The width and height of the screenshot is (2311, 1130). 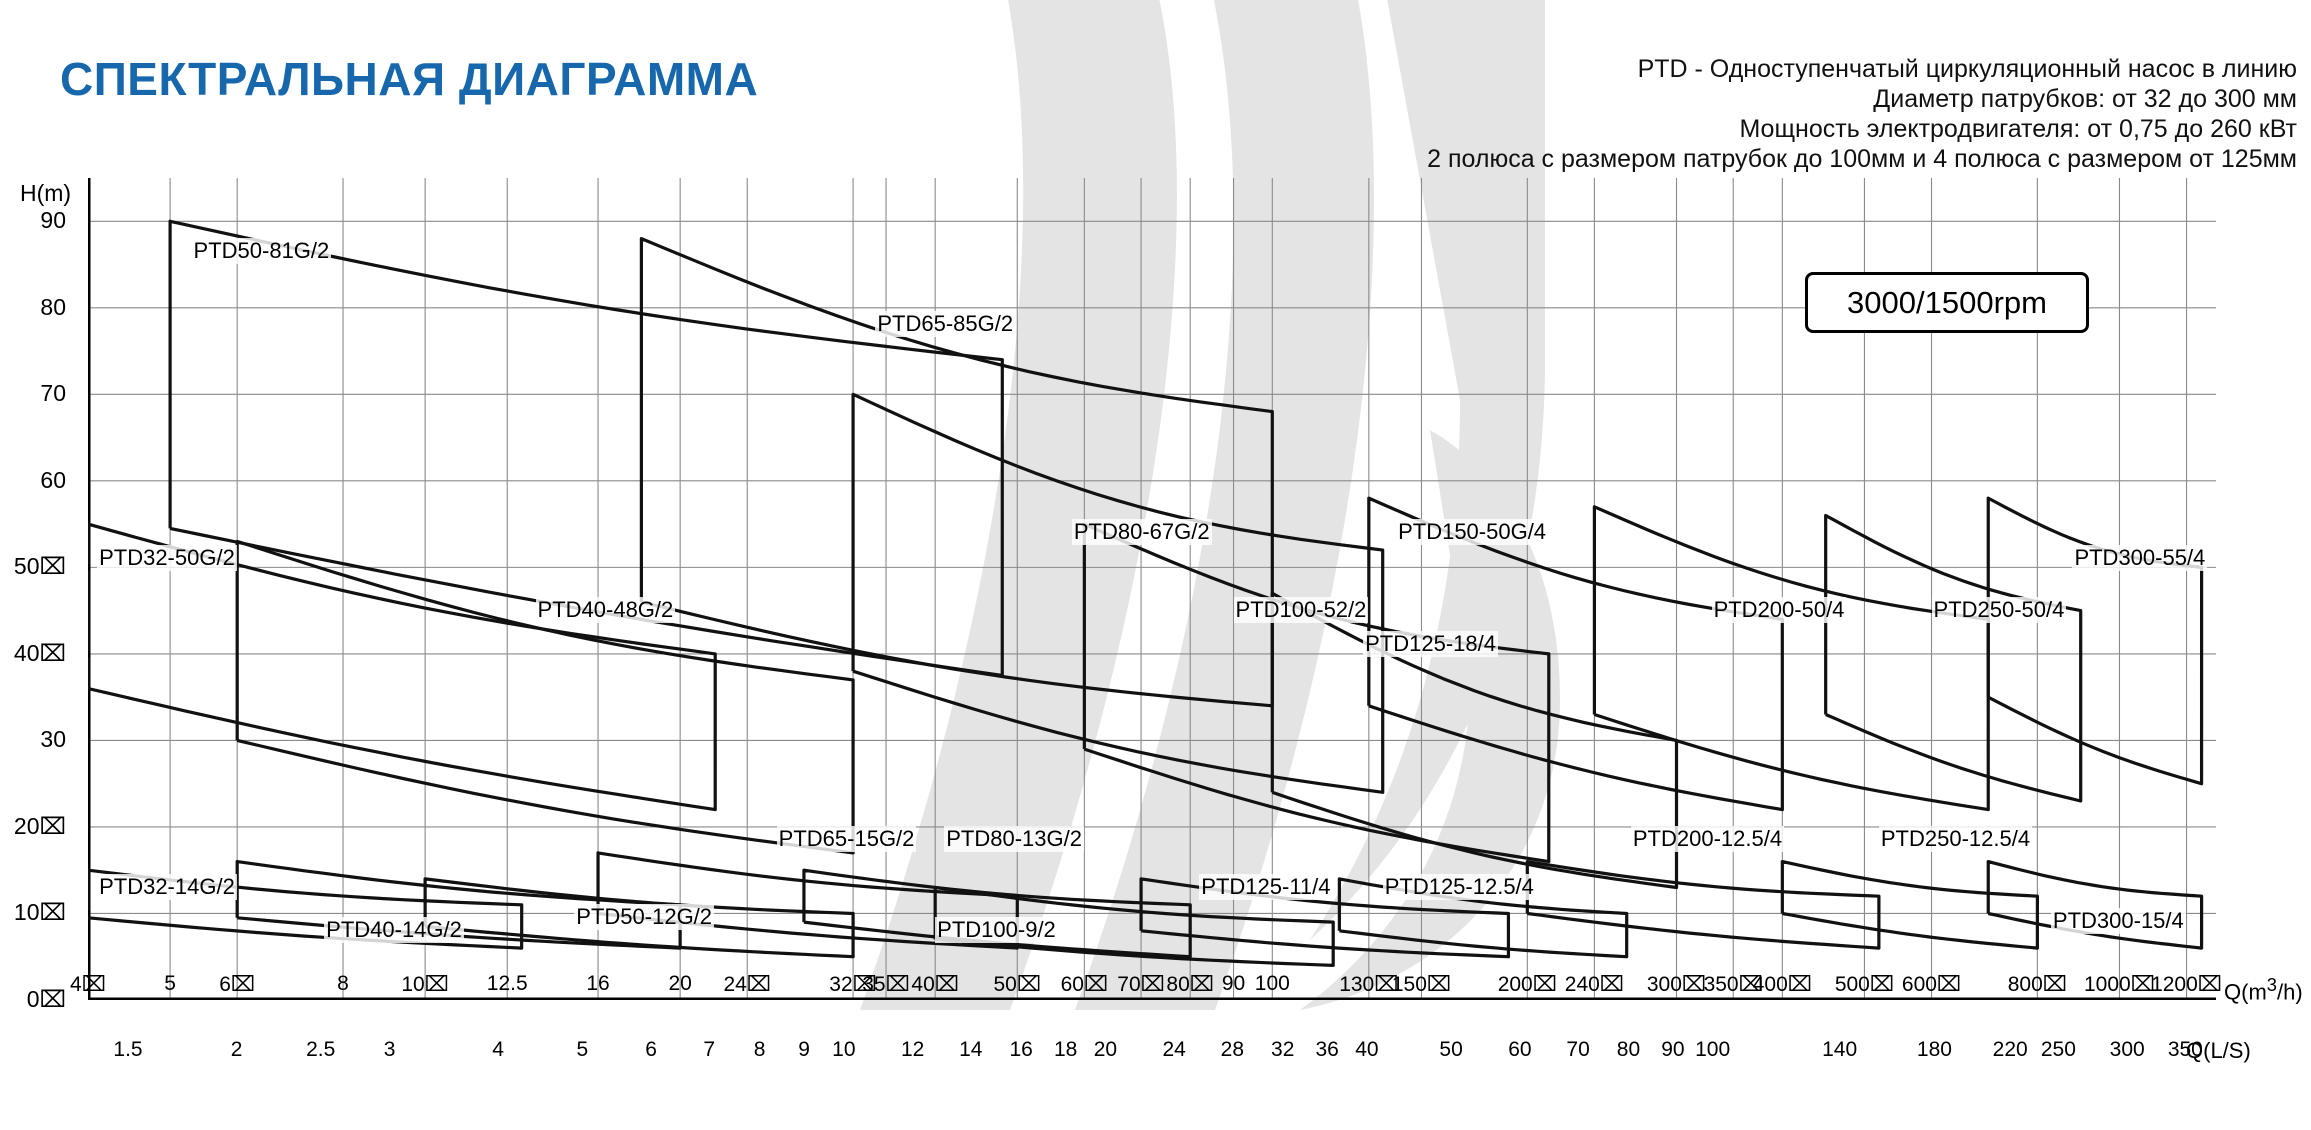 I want to click on x-axis-title-secondary: Q(L/S), so click(x=2218, y=1050).